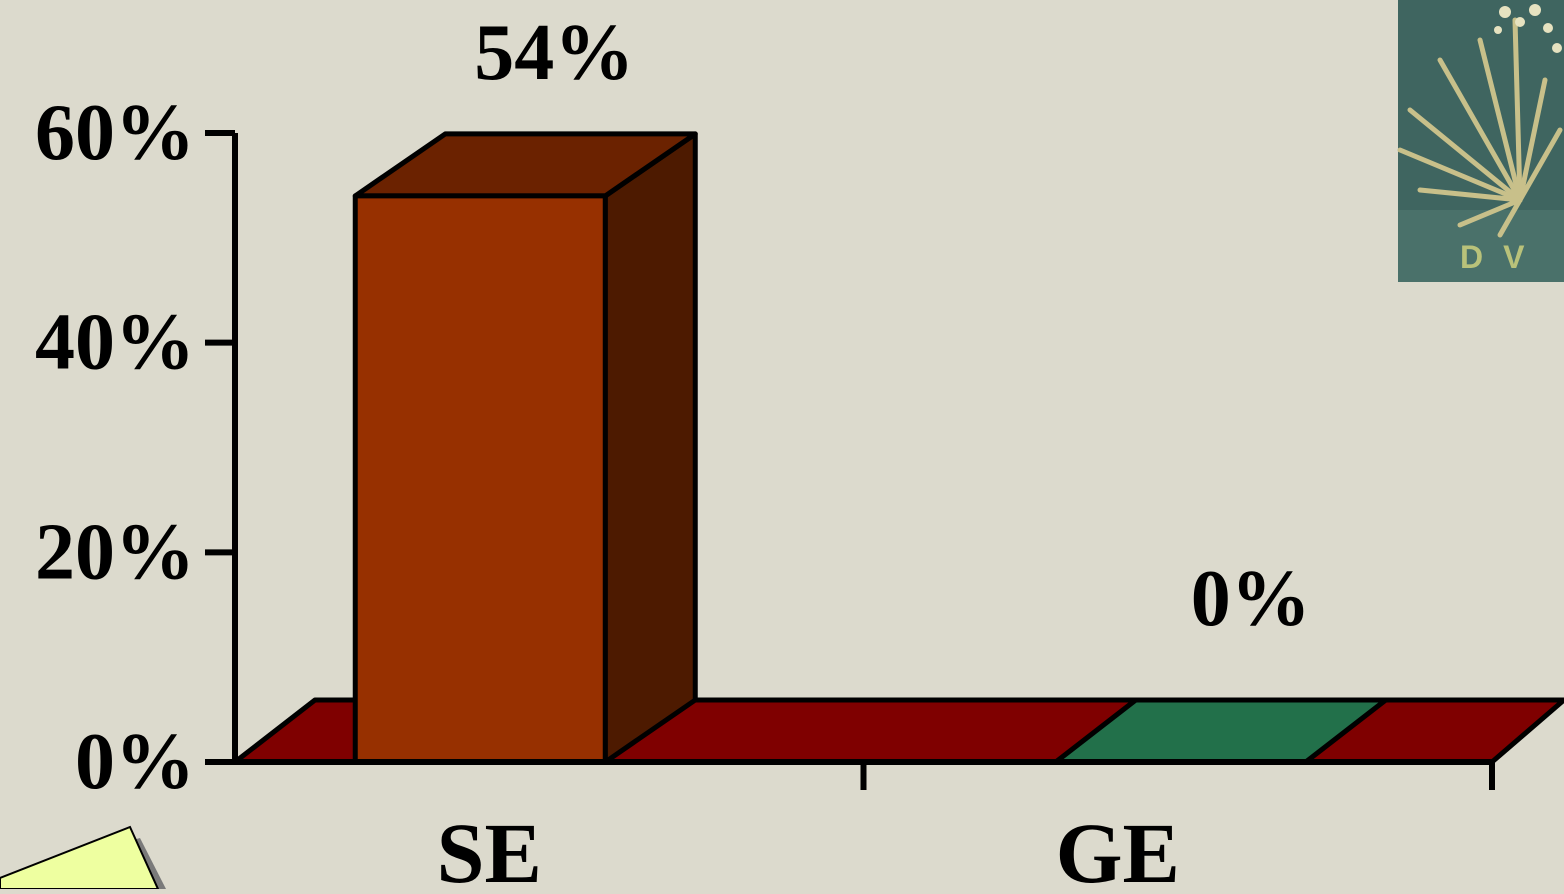  I want to click on x-tick-labels: SE GE, so click(808, 849).